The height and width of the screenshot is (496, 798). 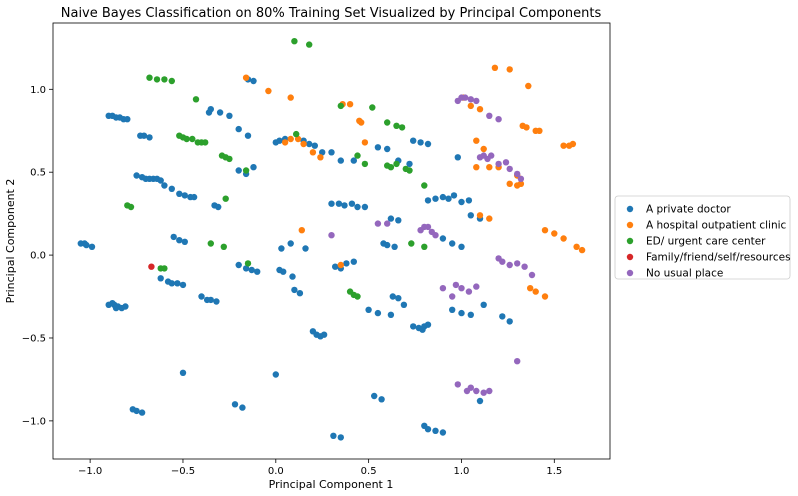 What do you see at coordinates (630, 257) in the screenshot?
I see `legend-marker` at bounding box center [630, 257].